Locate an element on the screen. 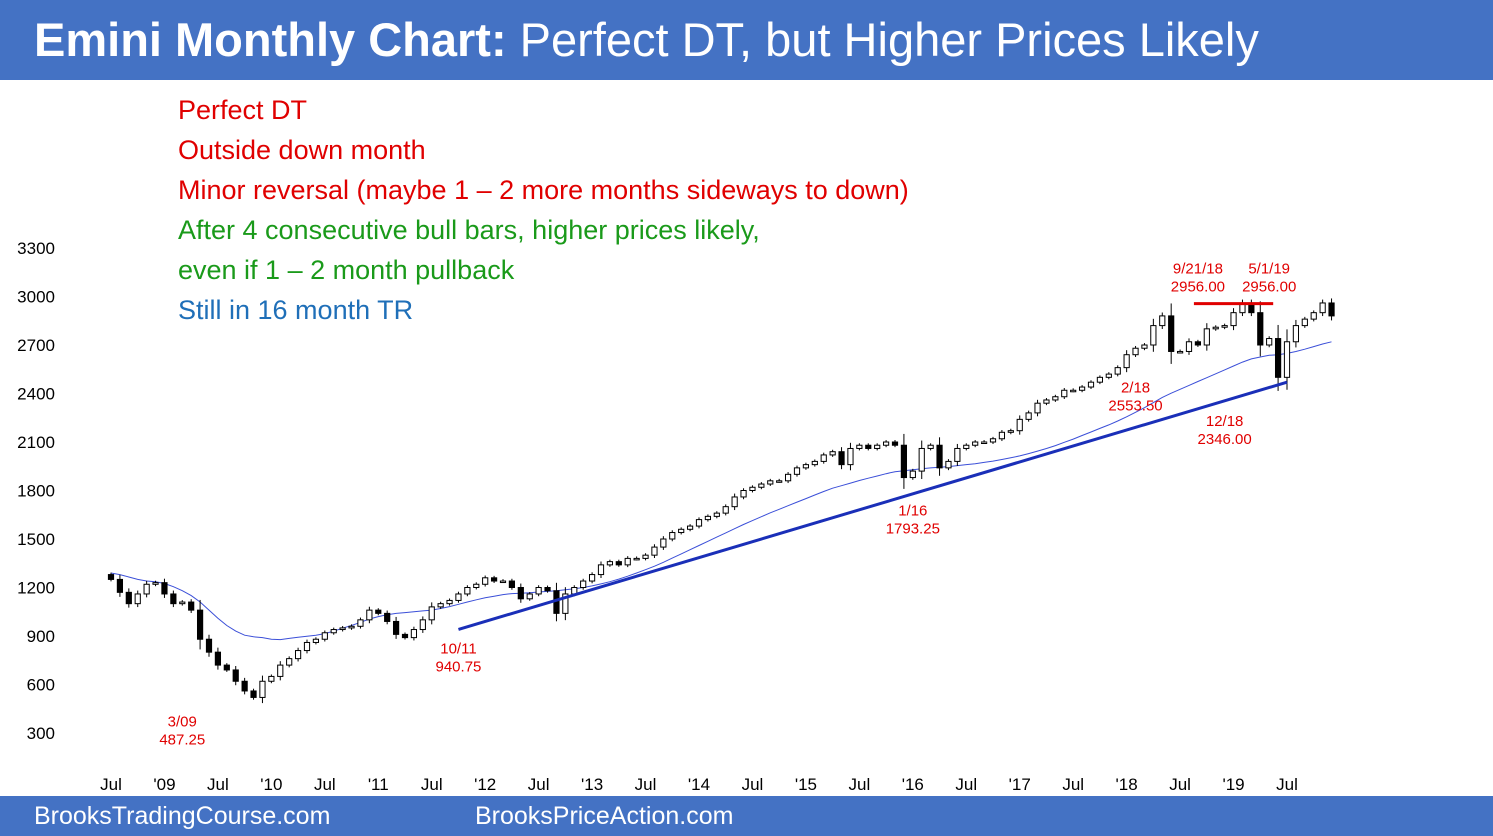  y-tick-label: 2700 is located at coordinates (36, 345).